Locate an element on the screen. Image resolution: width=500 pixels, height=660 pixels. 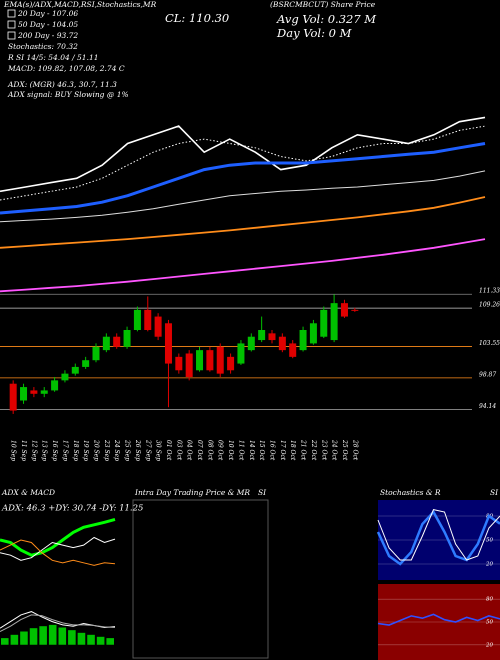
panel-annotation: ADX: 46.3 +DY: 30.74 -DY: 11.25 is located at coordinates (72, 509).